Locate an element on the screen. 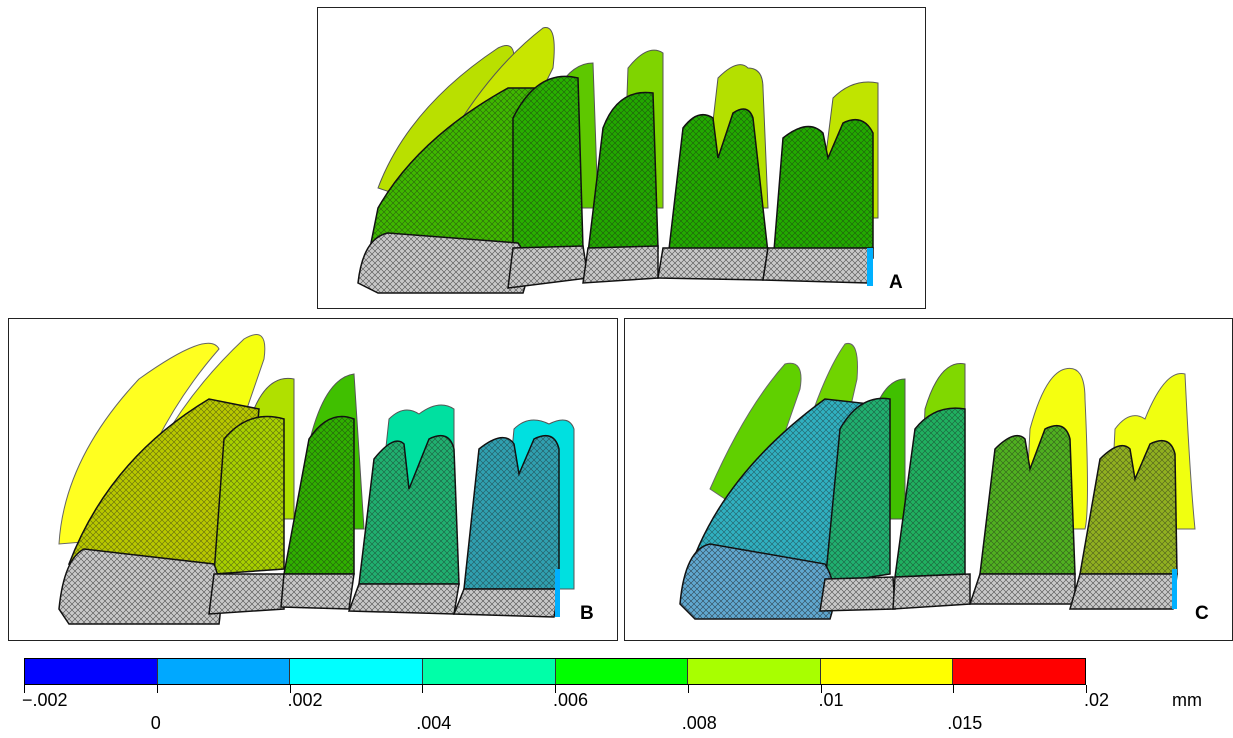 The height and width of the screenshot is (738, 1233). legend-tick-label: .006 is located at coordinates (571, 700).